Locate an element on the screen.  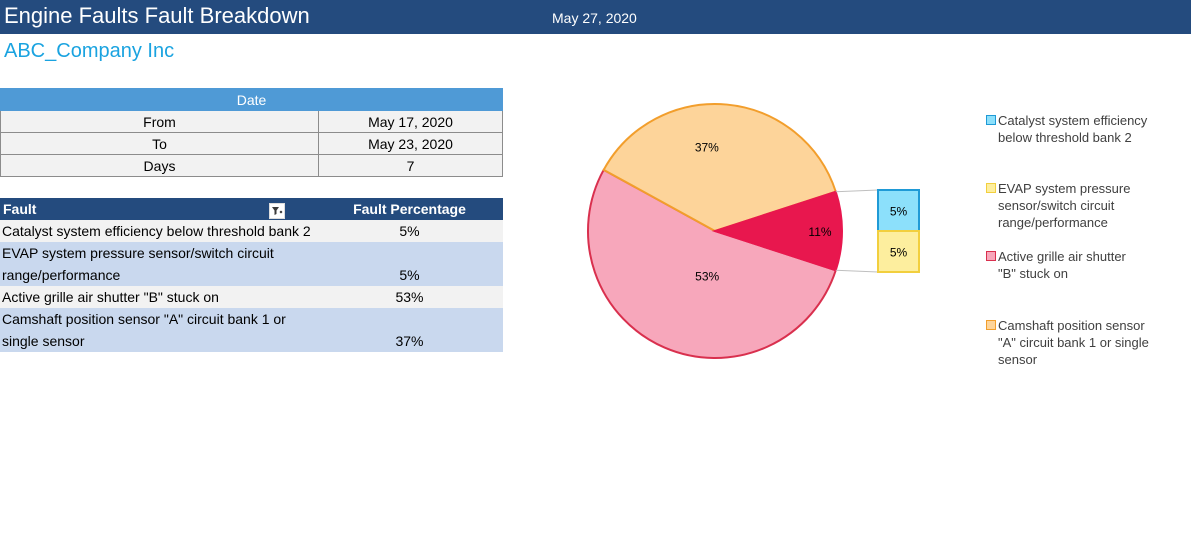
fault-pct: 37% is located at coordinates (409, 330).